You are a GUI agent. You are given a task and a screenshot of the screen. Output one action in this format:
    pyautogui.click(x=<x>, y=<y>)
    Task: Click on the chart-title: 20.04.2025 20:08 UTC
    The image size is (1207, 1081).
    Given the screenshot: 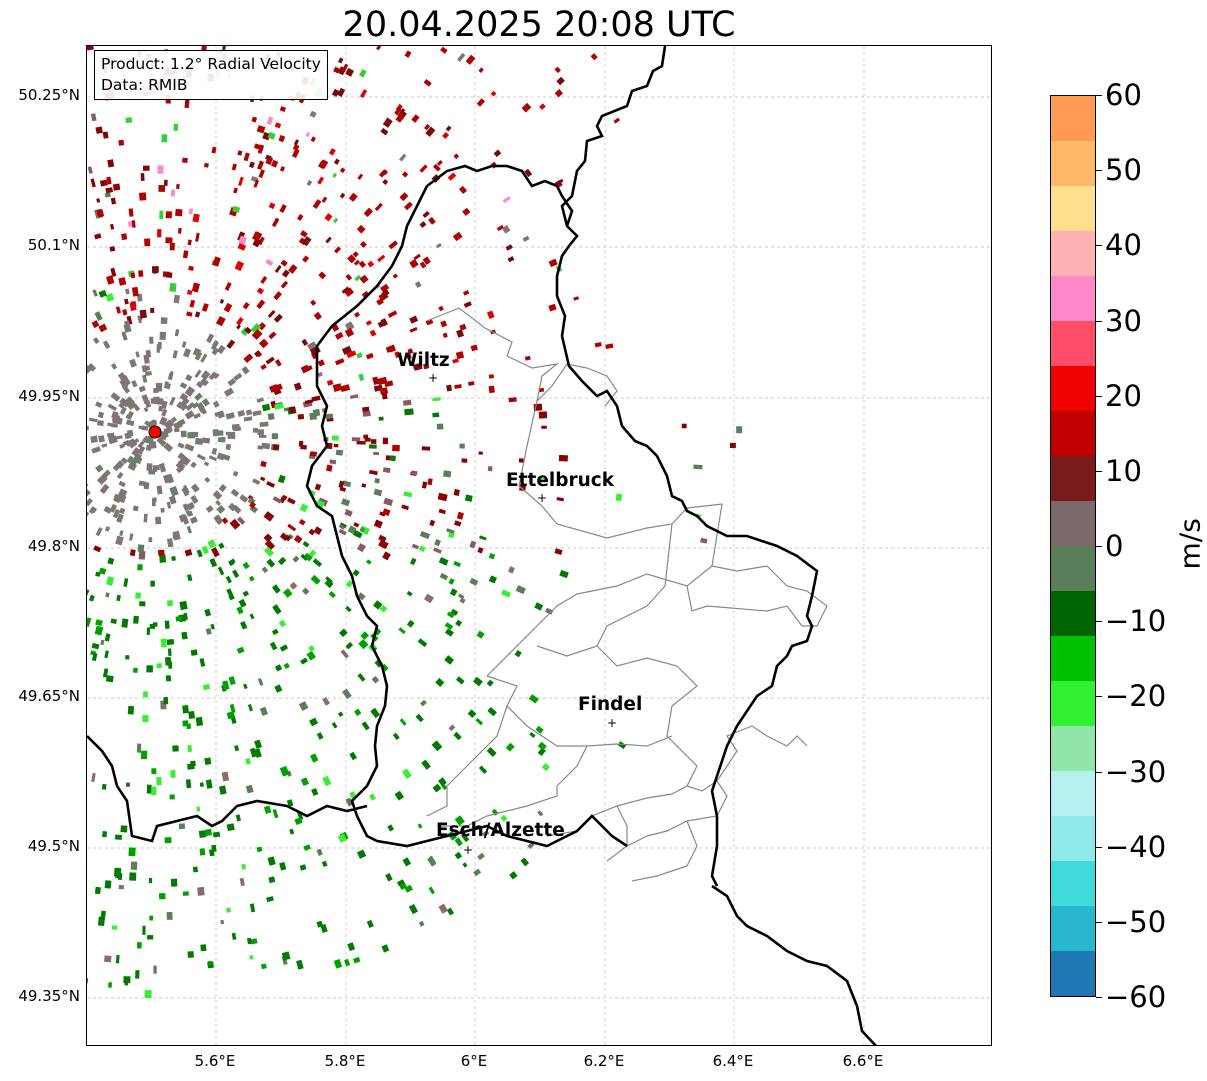 What is the action you would take?
    pyautogui.click(x=539, y=25)
    